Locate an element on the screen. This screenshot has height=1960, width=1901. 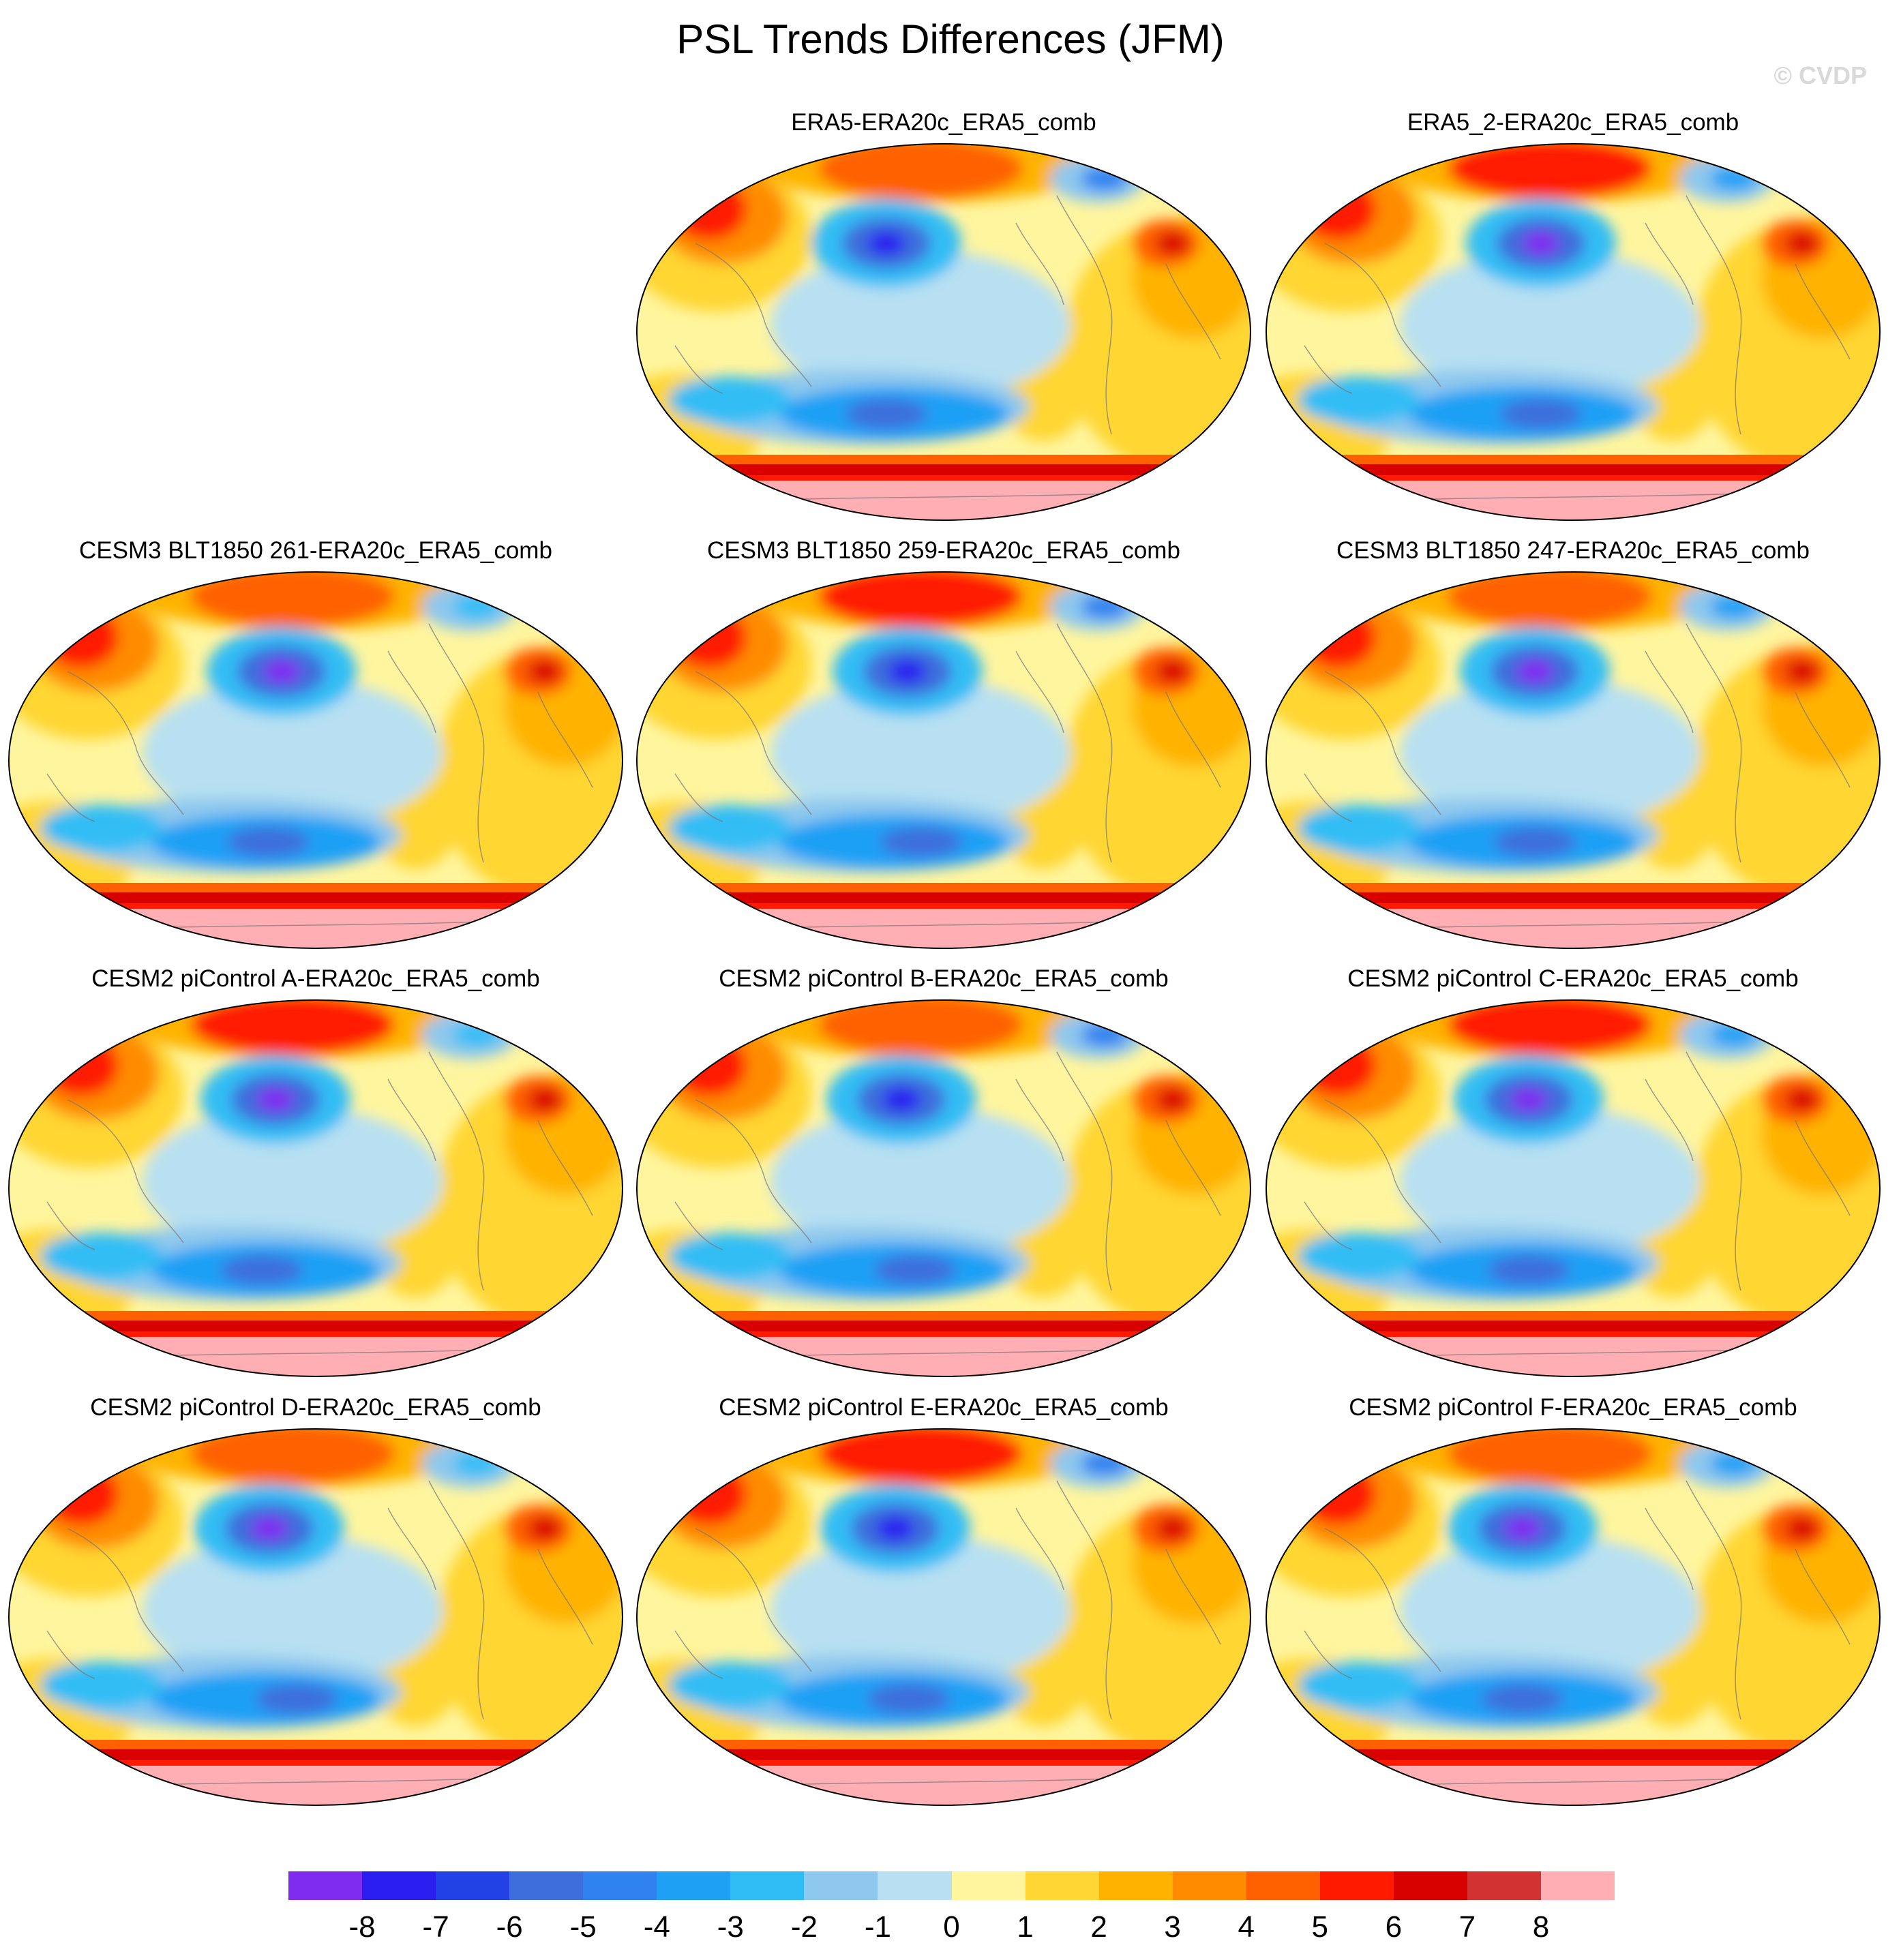
panel-title: ERA5_2-ERA20c_ERA5_comb is located at coordinates (1573, 122).